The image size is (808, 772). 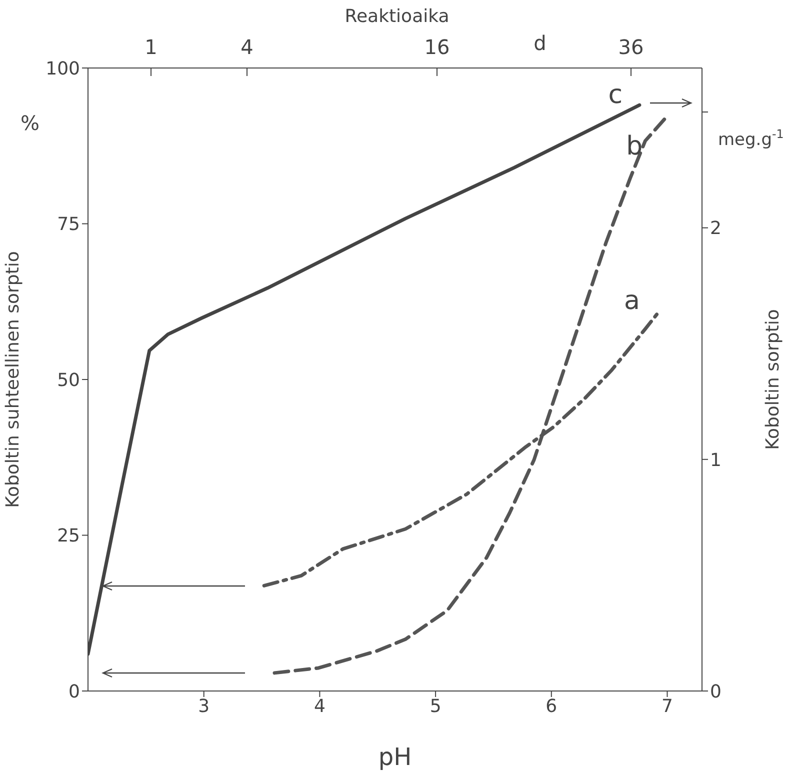 I want to click on text: d, so click(x=540, y=43).